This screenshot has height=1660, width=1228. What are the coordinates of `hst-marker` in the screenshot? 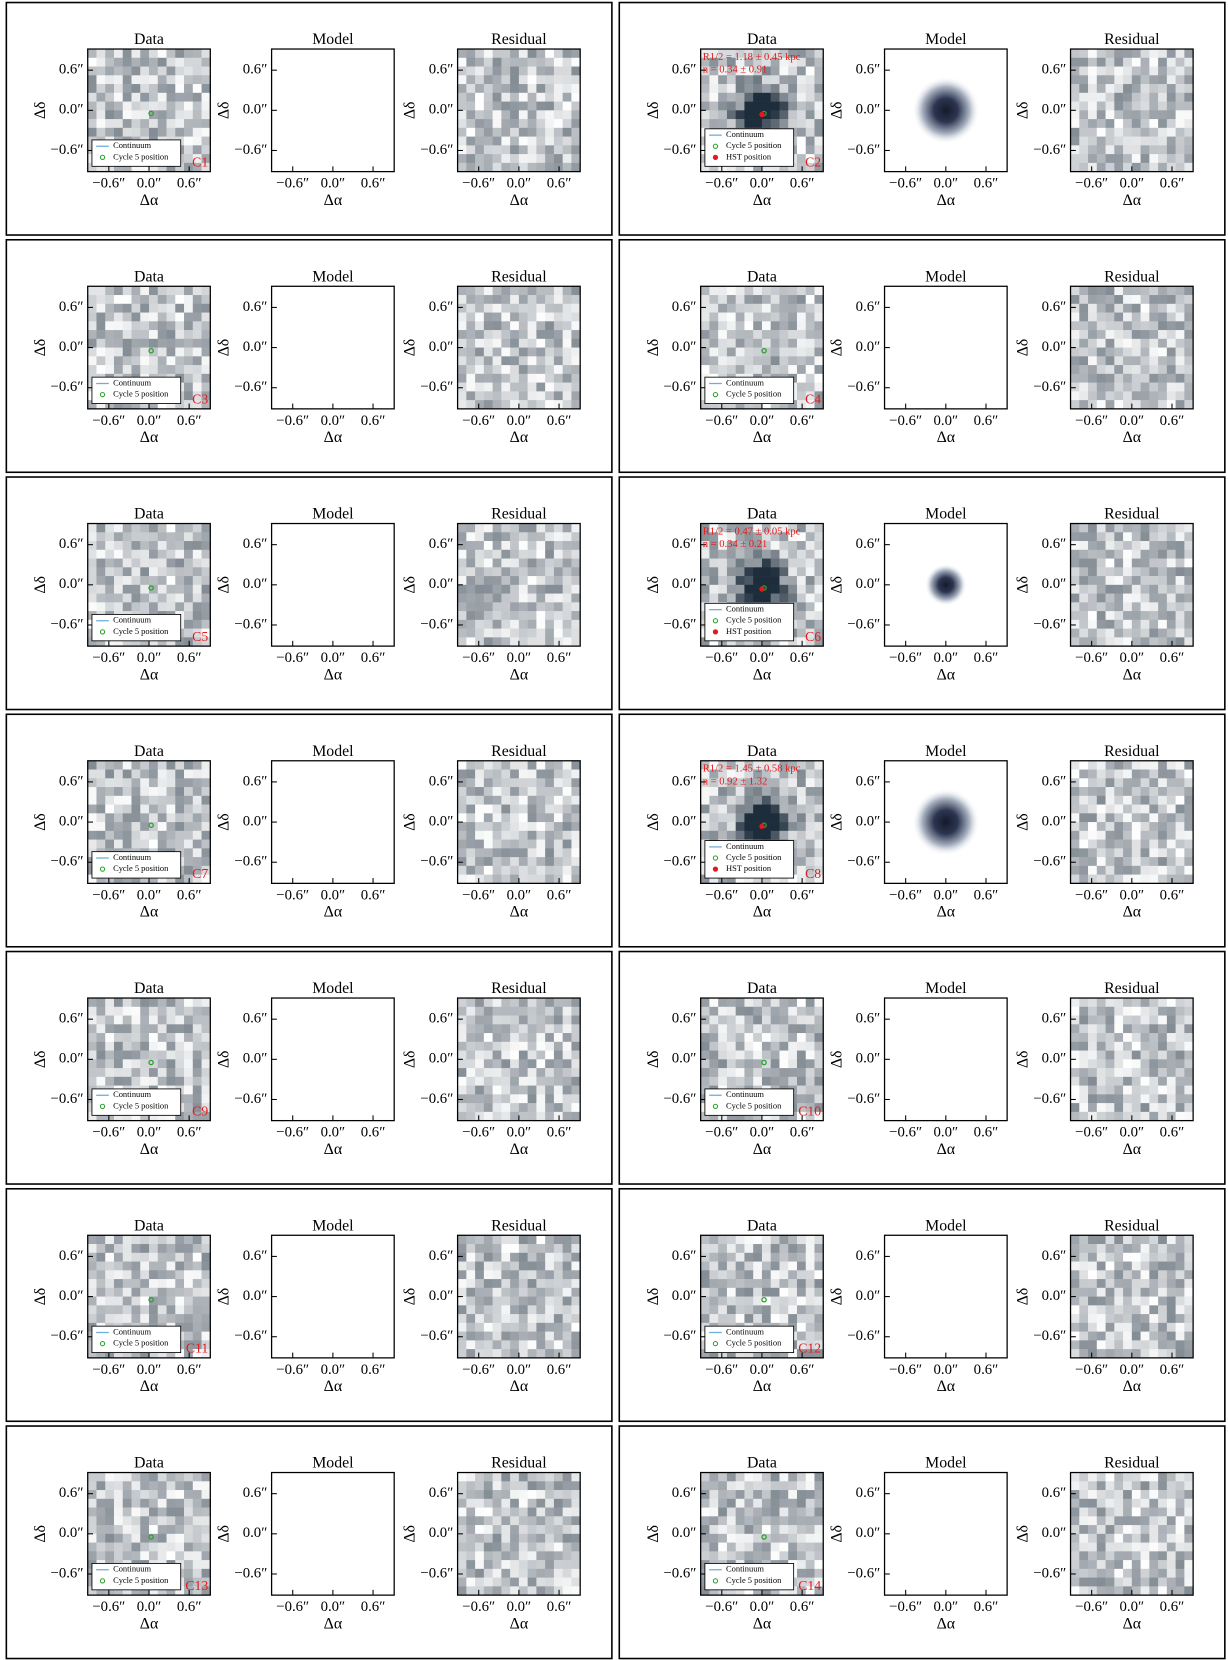 It's located at (762, 114).